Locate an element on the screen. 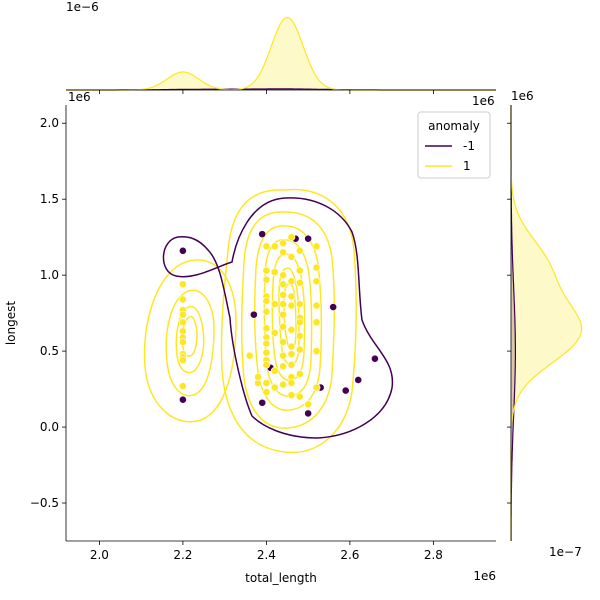  x-axis-label: total_length is located at coordinates (281, 578).